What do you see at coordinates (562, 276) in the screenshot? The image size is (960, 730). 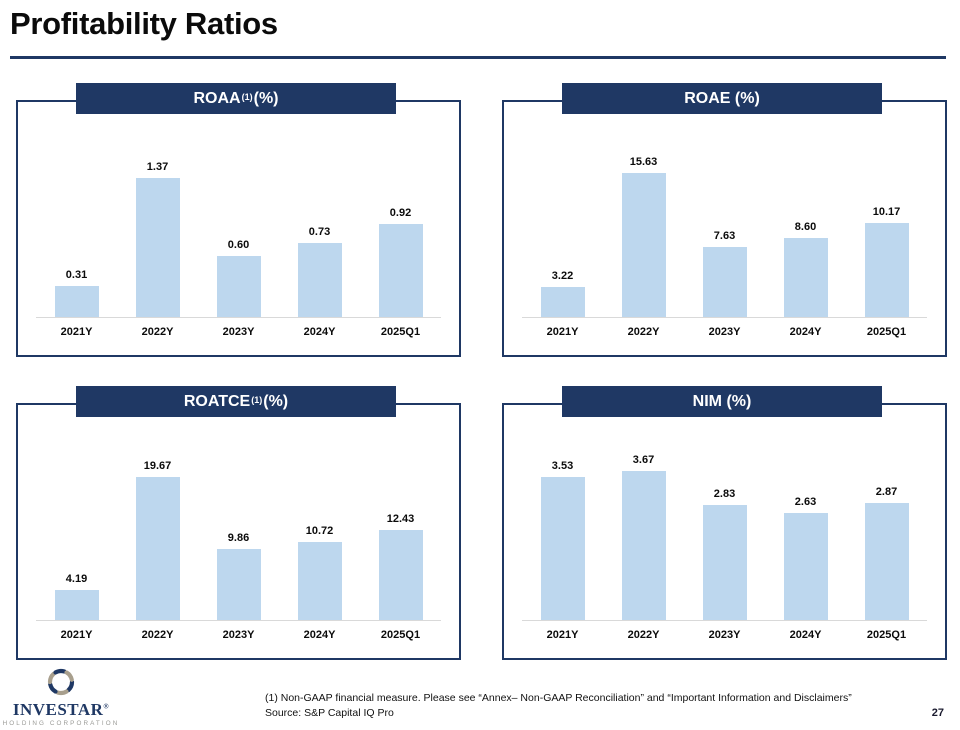 I see `bar-value-label: 3.22` at bounding box center [562, 276].